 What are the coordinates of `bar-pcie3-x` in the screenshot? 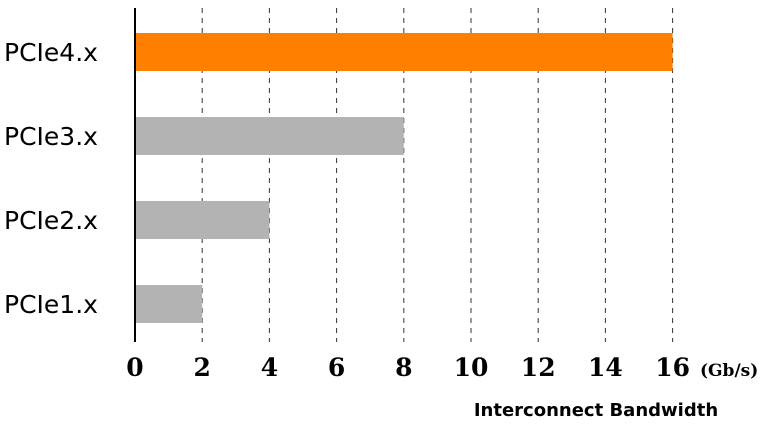 It's located at (269, 136).